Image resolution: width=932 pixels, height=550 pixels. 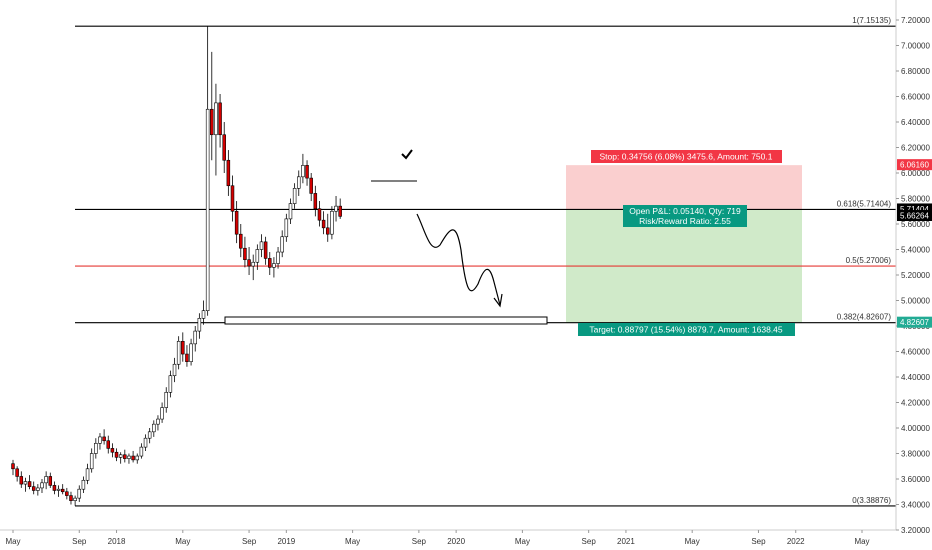 What do you see at coordinates (871, 20) in the screenshot?
I see `fib-label: 1(7.15135)` at bounding box center [871, 20].